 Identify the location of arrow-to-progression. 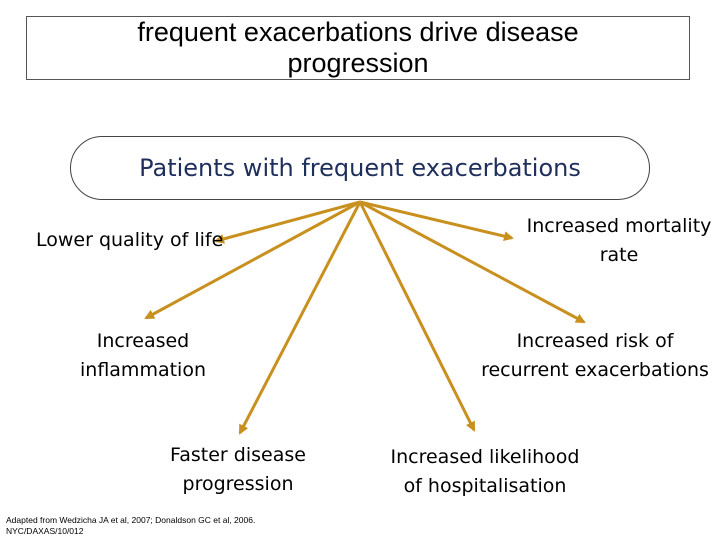
(300, 318).